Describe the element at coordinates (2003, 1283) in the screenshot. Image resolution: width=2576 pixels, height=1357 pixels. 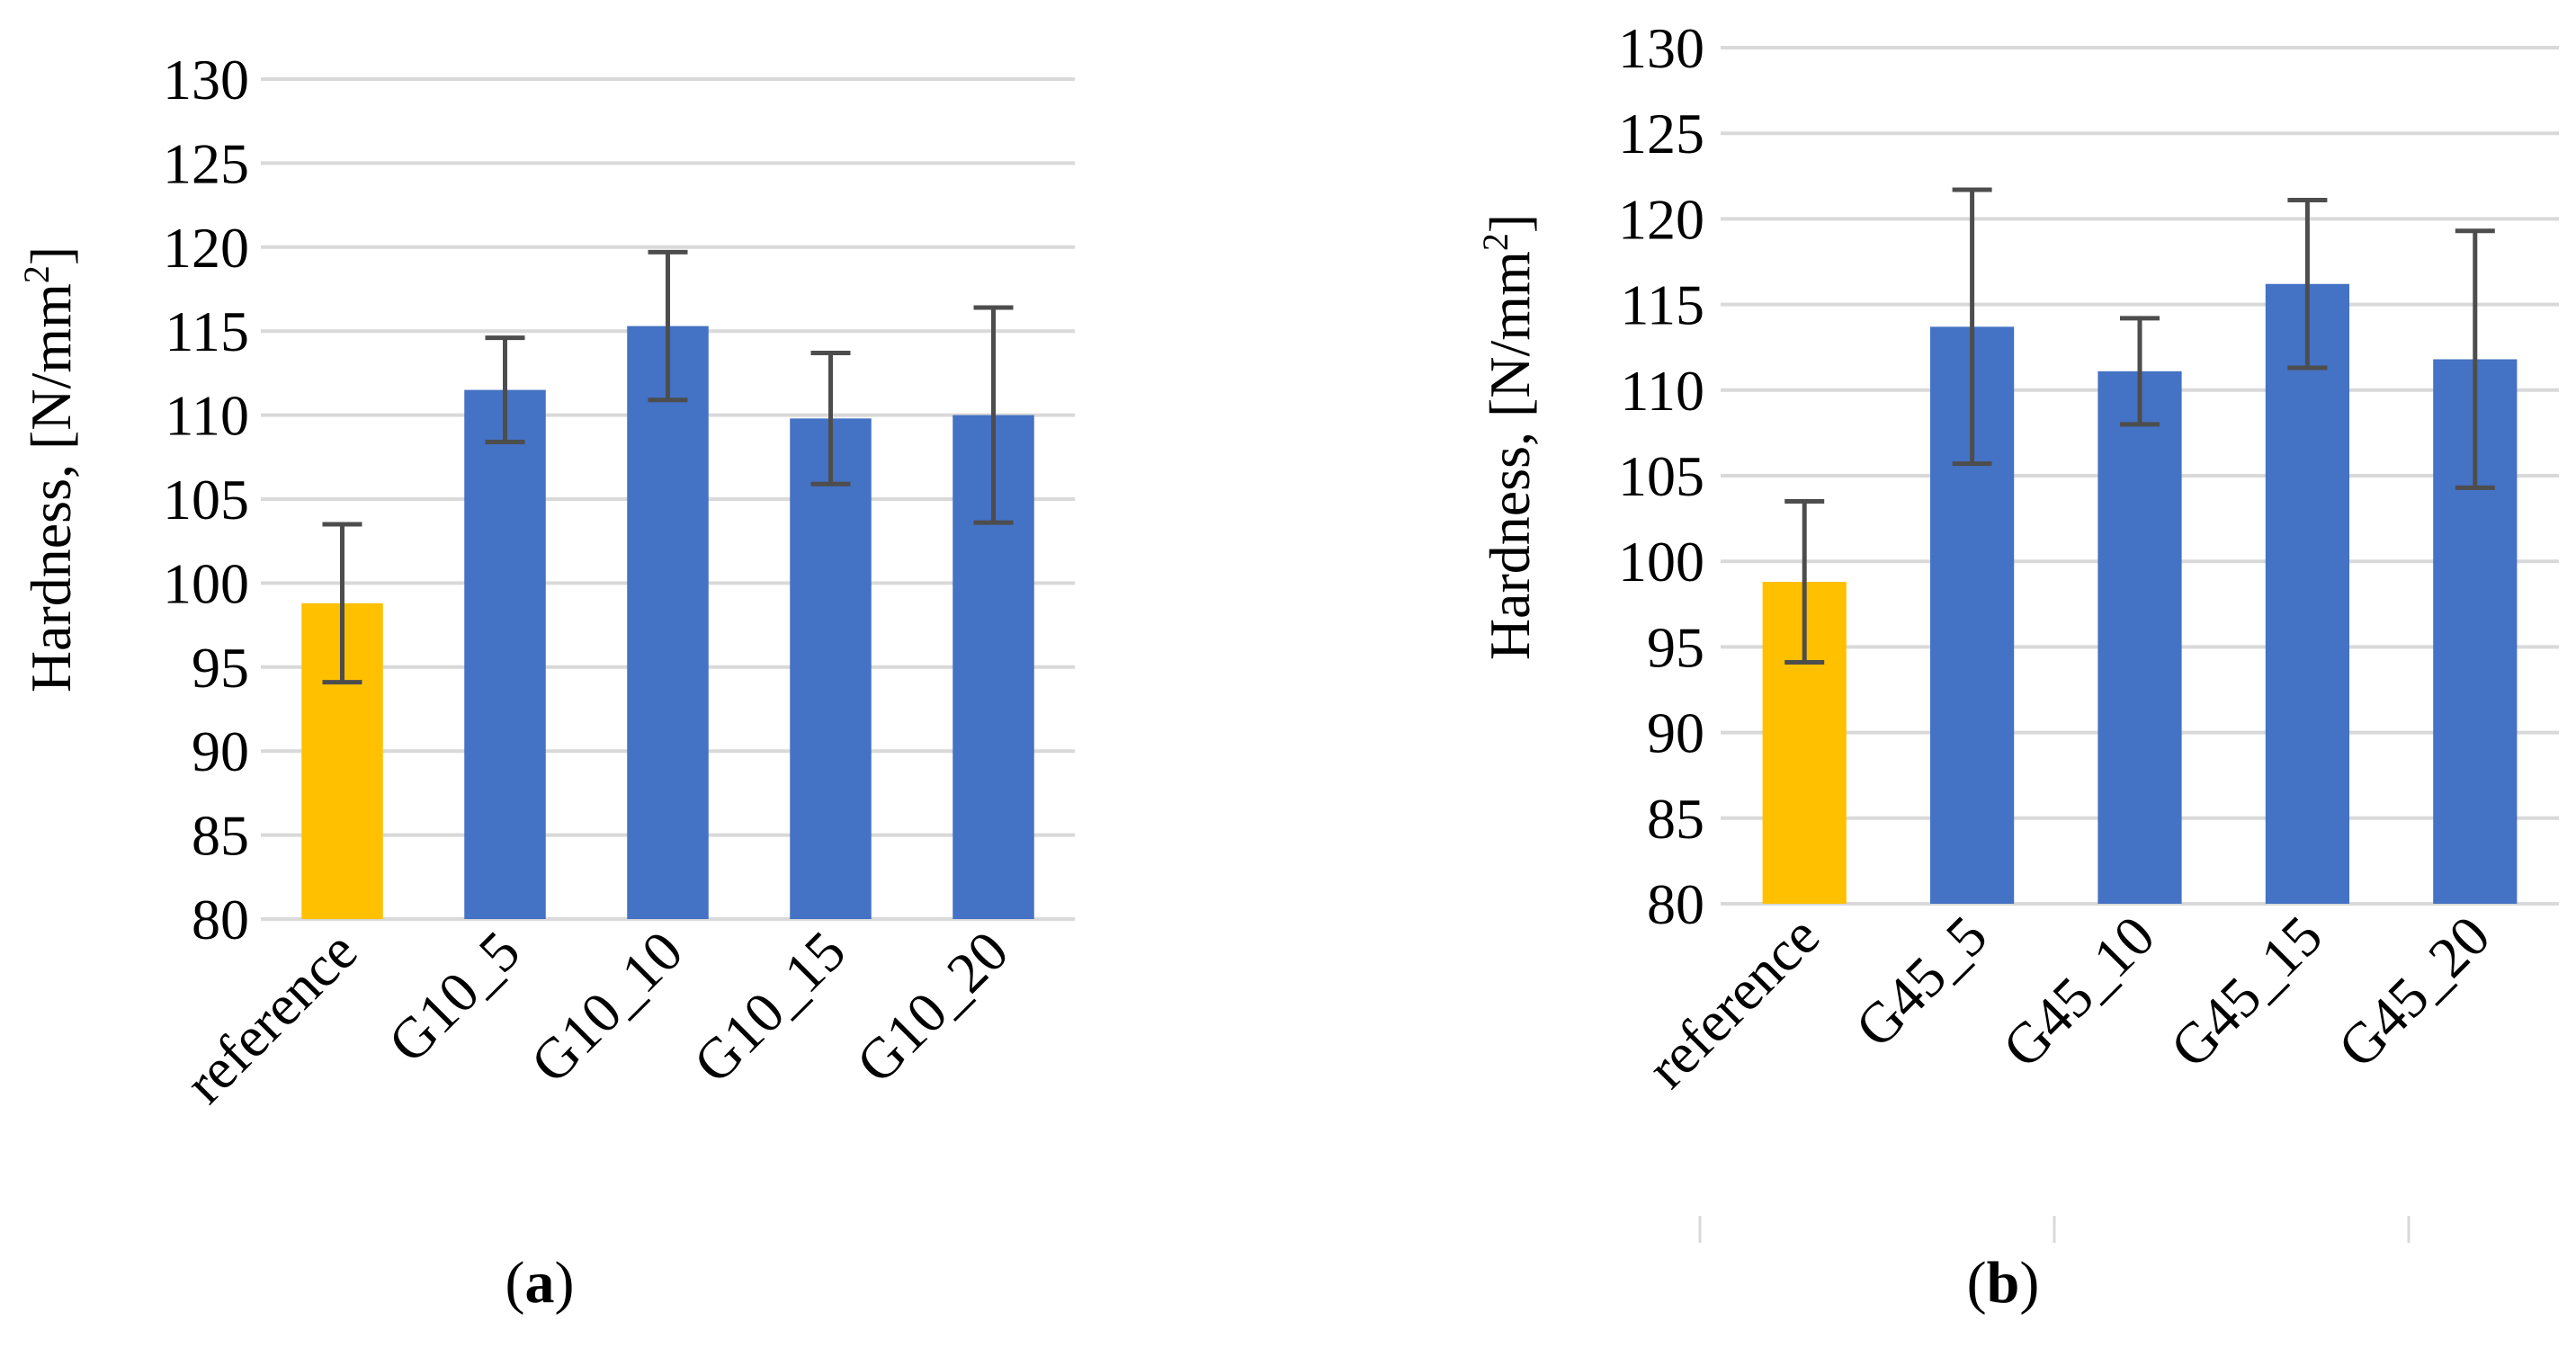
I see `panel-caption: (b)` at that location.